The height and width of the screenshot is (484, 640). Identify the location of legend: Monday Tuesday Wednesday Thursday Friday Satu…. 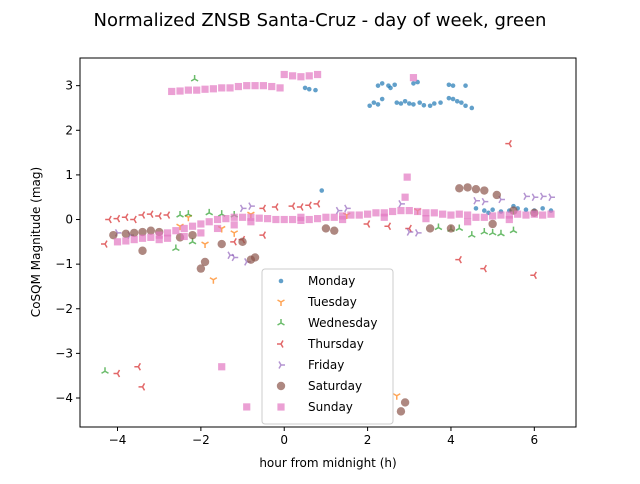
(327, 346).